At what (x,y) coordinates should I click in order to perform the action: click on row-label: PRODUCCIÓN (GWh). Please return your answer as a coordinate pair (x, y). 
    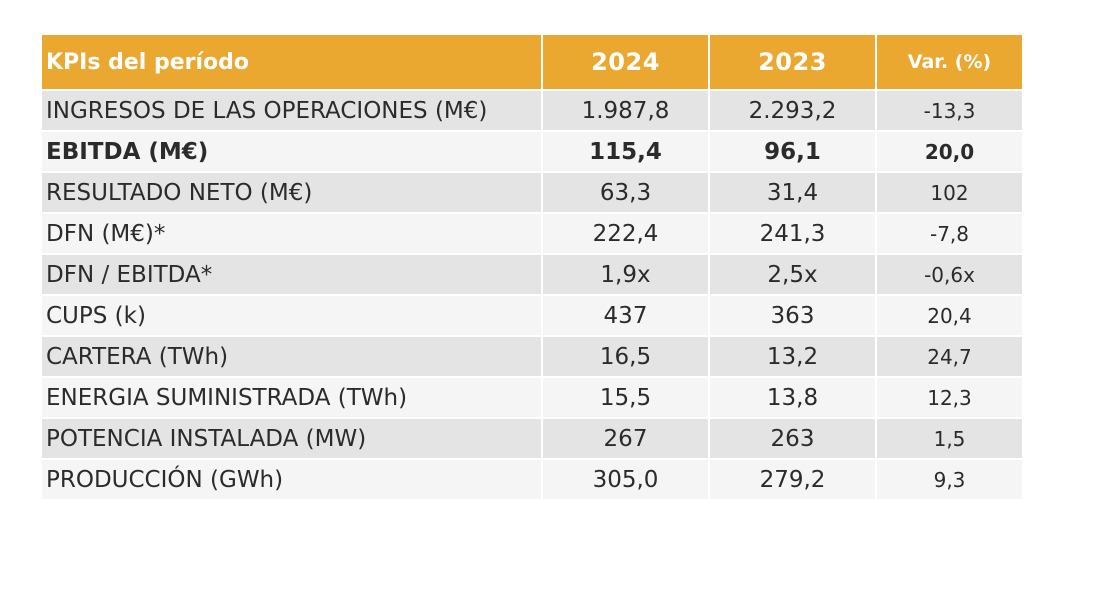
    Looking at the image, I should click on (292, 480).